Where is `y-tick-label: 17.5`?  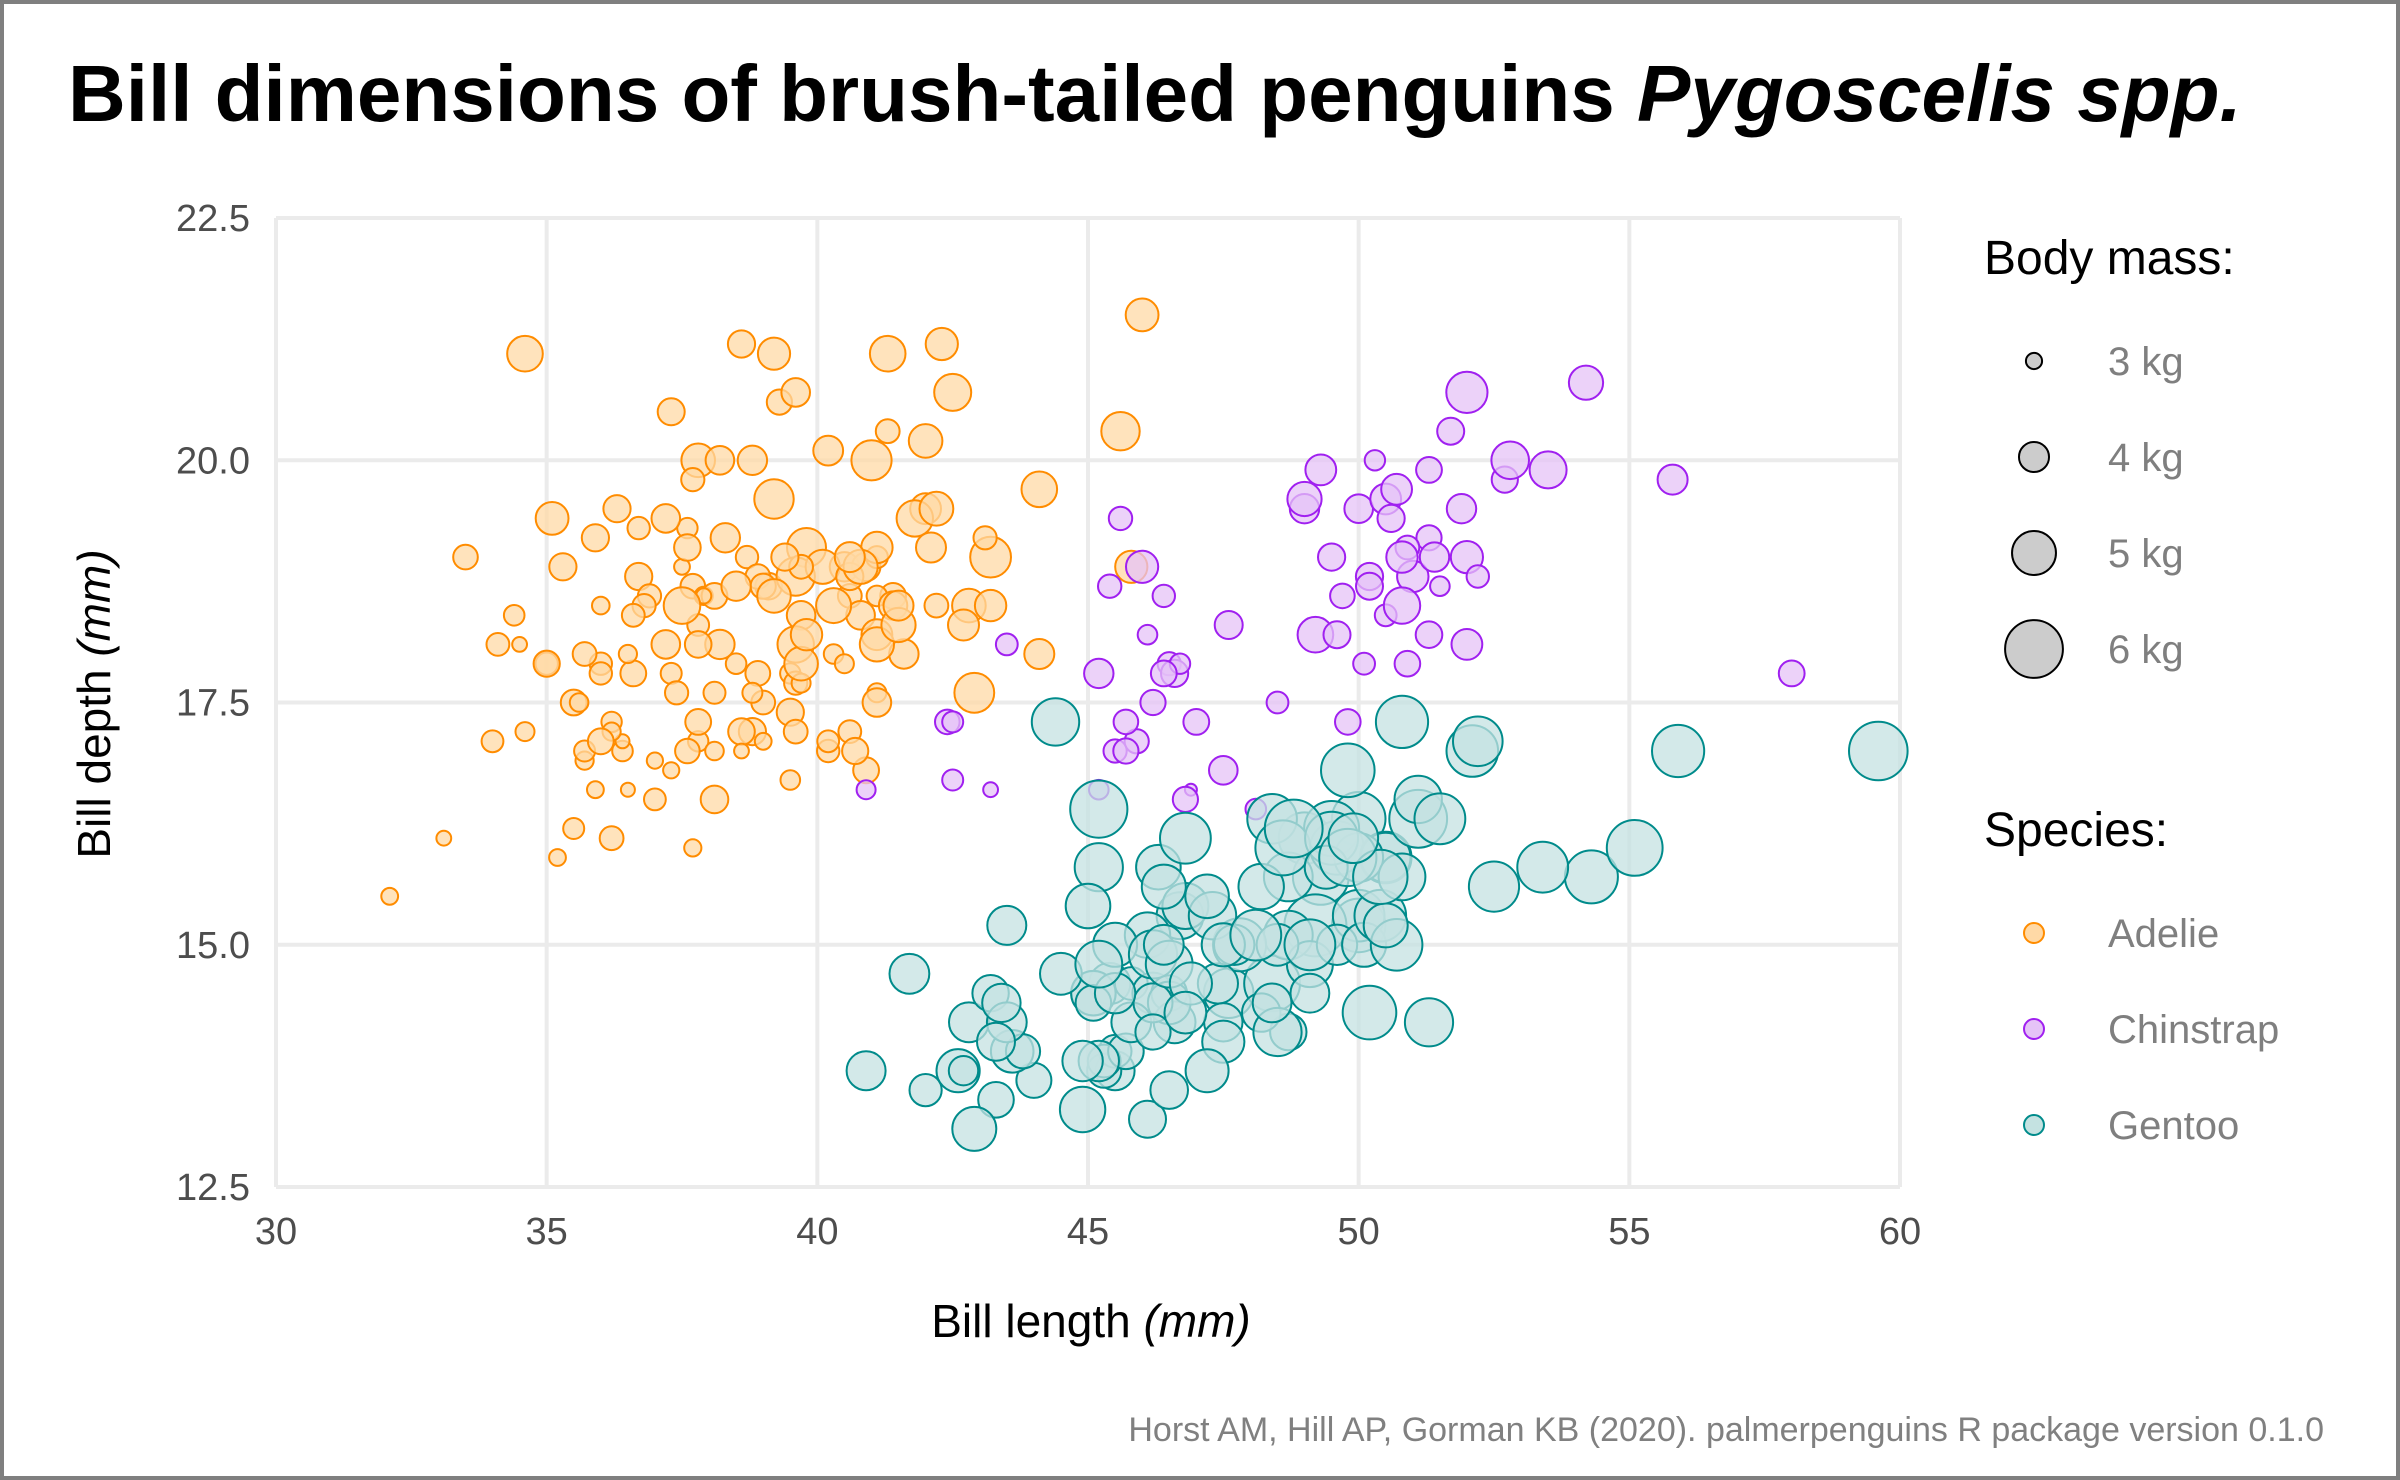
y-tick-label: 17.5 is located at coordinates (213, 704).